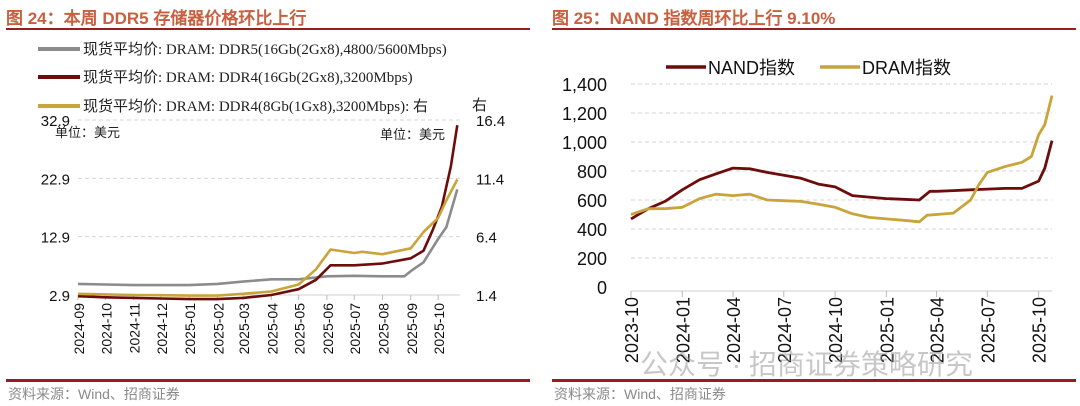  I want to click on left-axis-unit: 单位：美元, so click(88, 132).